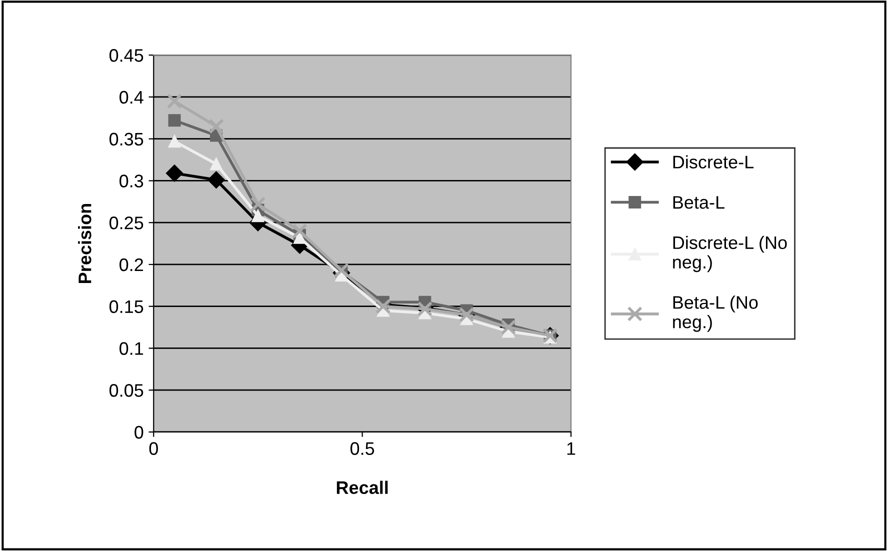 This screenshot has width=888, height=551. I want to click on y-tick-label: 0.3, so click(132, 181).